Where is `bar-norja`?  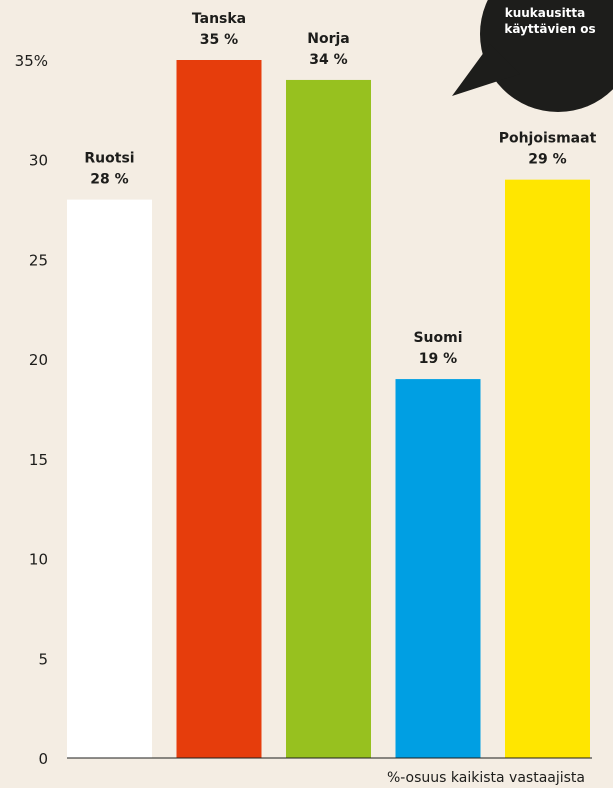
bar-norja is located at coordinates (328, 418).